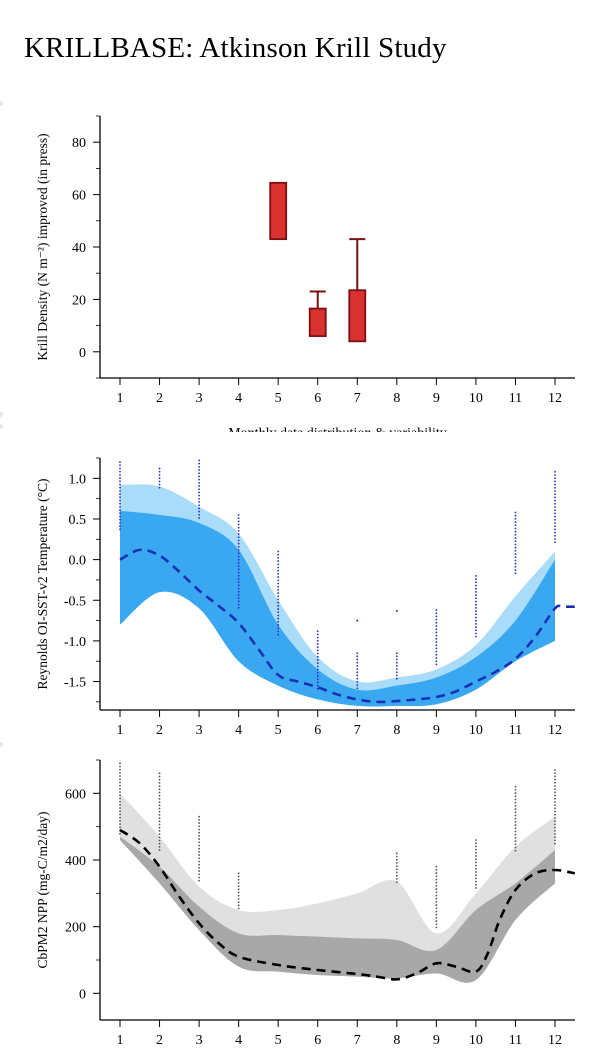 The width and height of the screenshot is (600, 1054). Describe the element at coordinates (357, 730) in the screenshot. I see `x-tick-label: 7` at that location.